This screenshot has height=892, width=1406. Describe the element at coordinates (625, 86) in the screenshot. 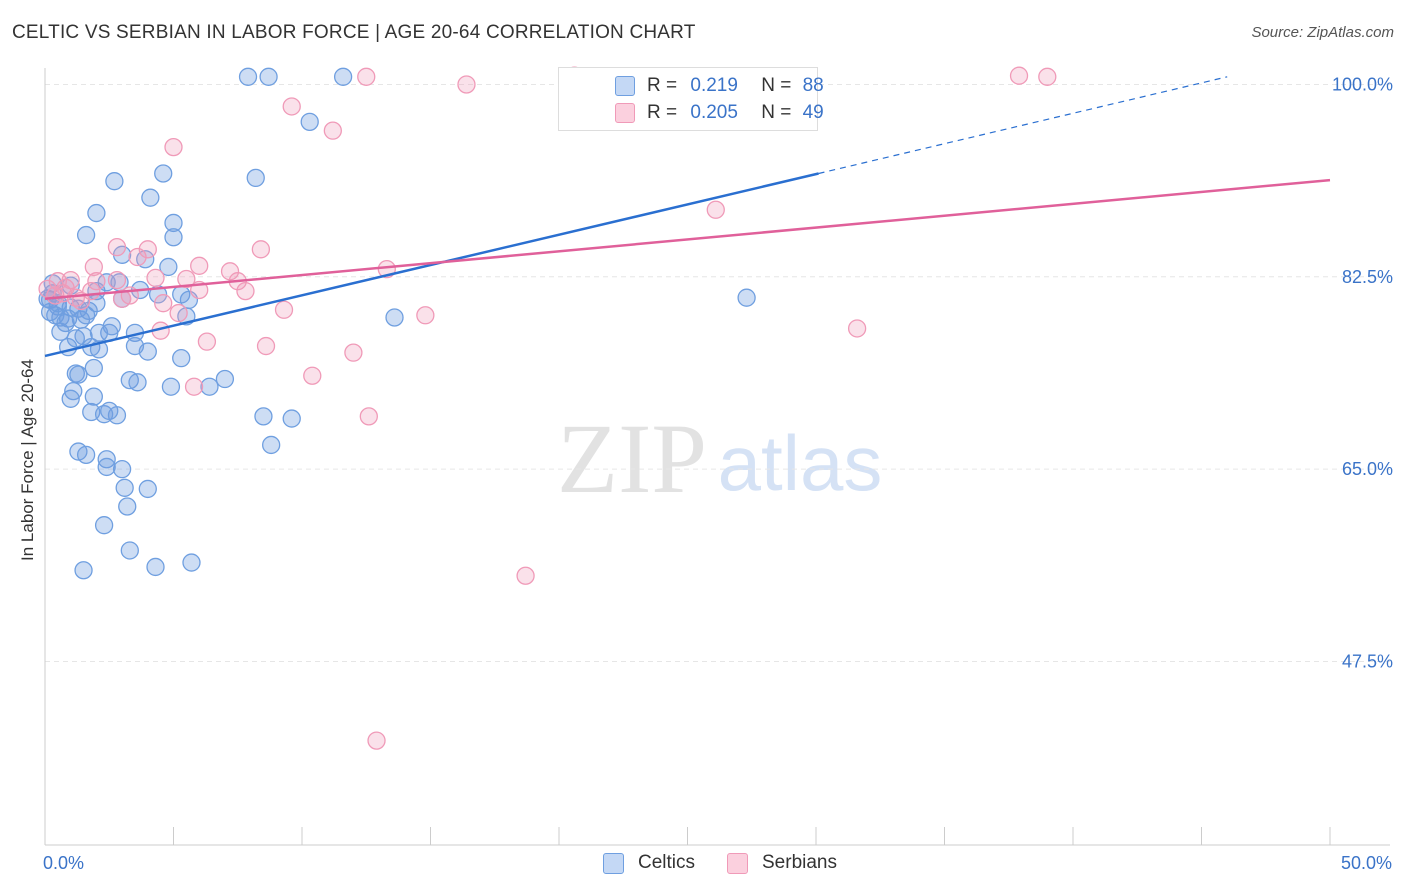

I see `legend-swatch-celtics` at that location.